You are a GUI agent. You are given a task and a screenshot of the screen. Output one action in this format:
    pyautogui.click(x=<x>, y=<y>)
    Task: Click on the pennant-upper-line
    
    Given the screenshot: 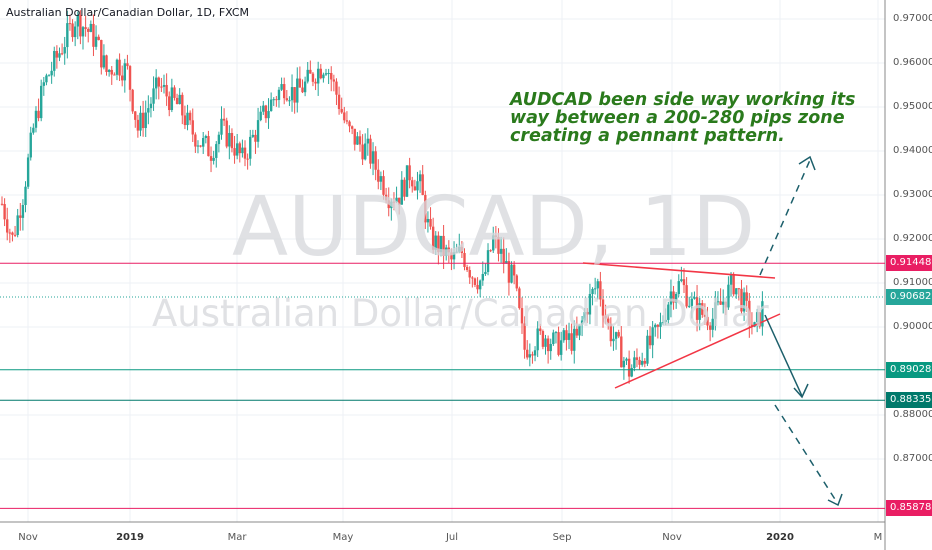 What is the action you would take?
    pyautogui.click(x=679, y=270)
    